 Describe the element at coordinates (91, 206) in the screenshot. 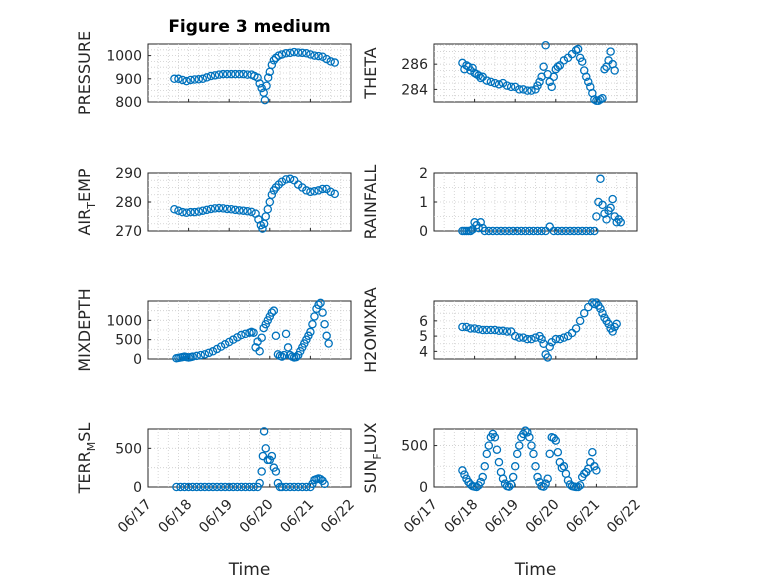

I see `y-axis-label-subscript: T` at that location.